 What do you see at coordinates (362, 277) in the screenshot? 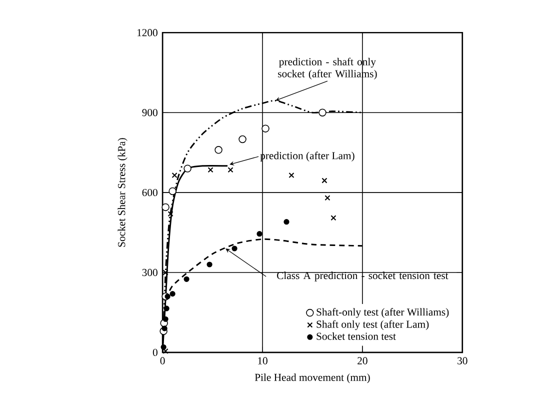
I see `annotation: Class A prediction - socket tension test` at bounding box center [362, 277].